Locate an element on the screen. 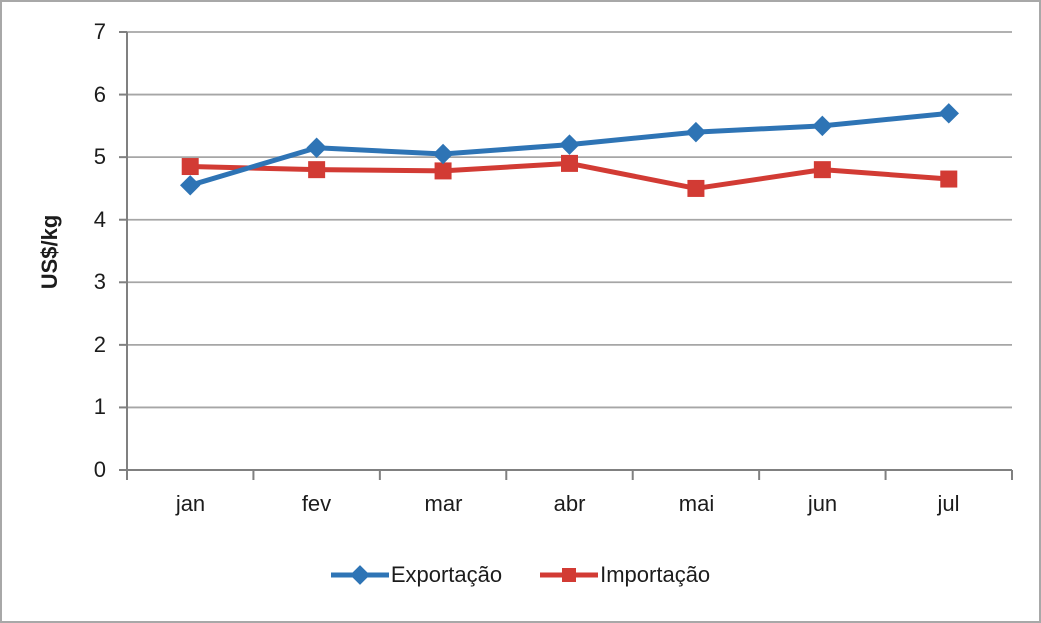 Image resolution: width=1041 pixels, height=623 pixels. x-tick-label: jul is located at coordinates (948, 503).